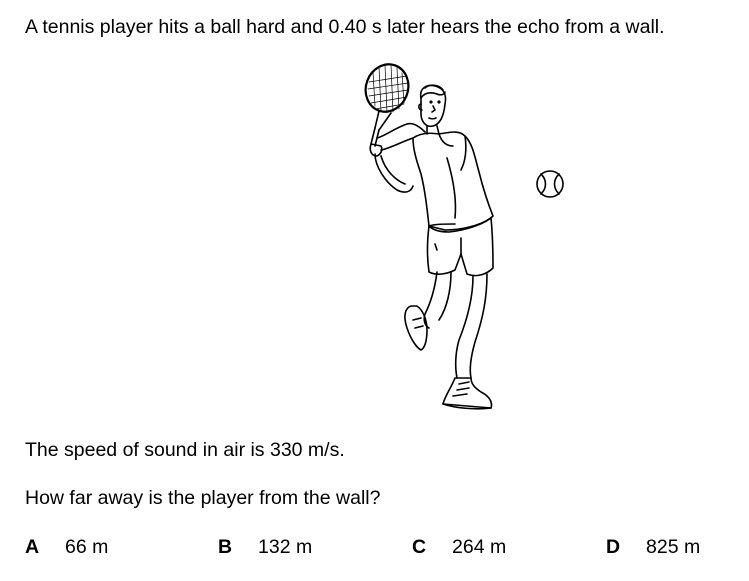 This screenshot has height=581, width=749. I want to click on tennis-ball-icon, so click(550, 184).